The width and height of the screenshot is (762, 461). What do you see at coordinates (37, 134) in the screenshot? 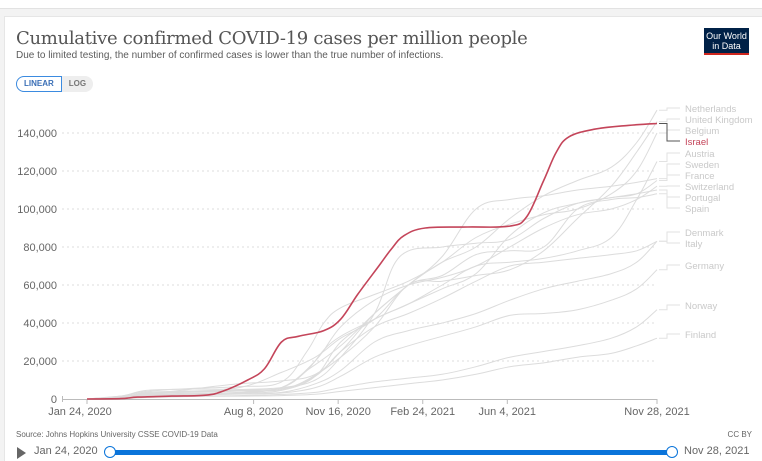
I see `y-tick-label: 140,000` at bounding box center [37, 134].